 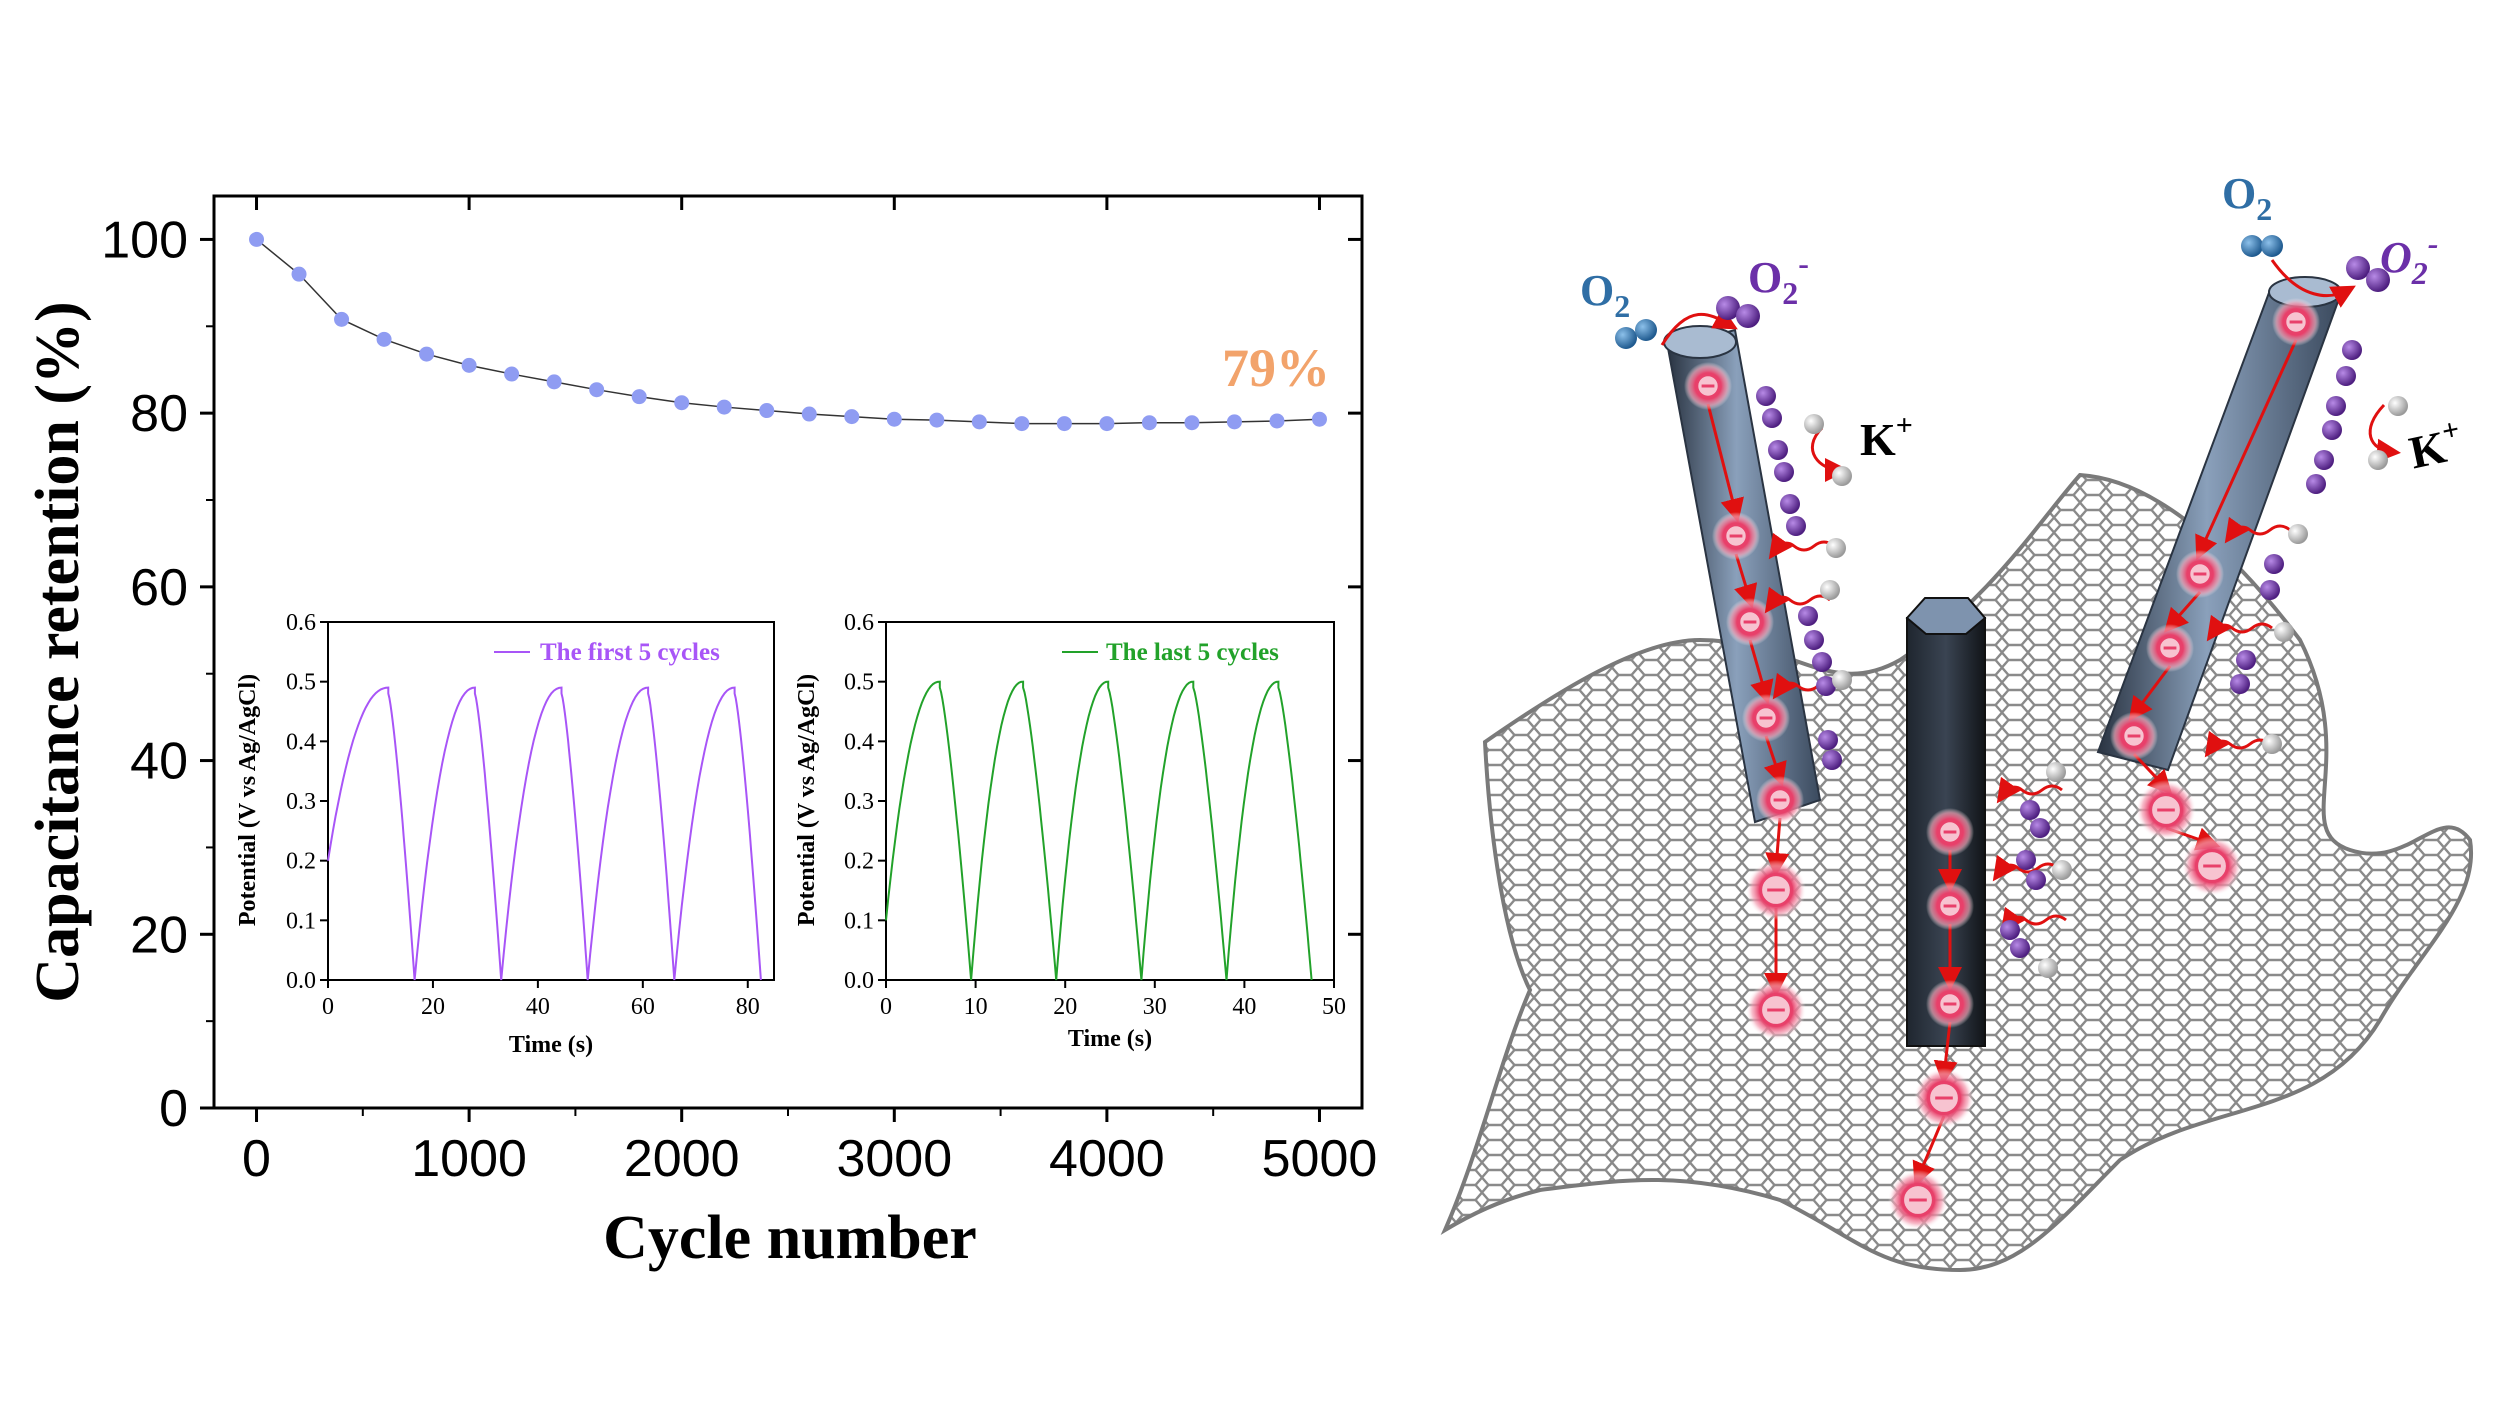 I want to click on inset1-y-axis-label: Potential (V vs Ag/AgCl), so click(x=248, y=800).